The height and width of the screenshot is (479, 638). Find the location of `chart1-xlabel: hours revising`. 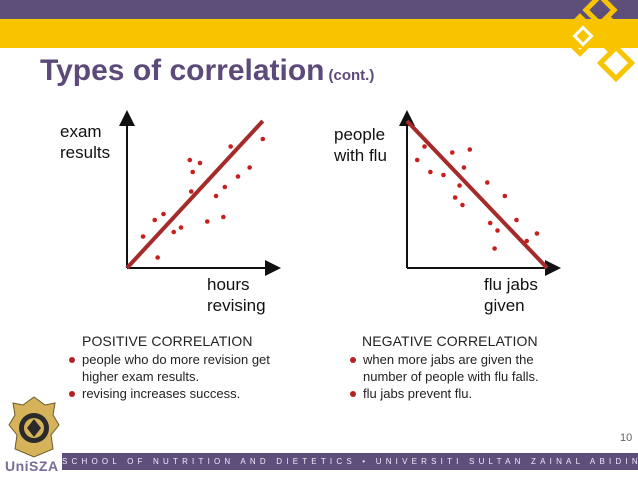

chart1-xlabel: hours revising is located at coordinates (236, 295).